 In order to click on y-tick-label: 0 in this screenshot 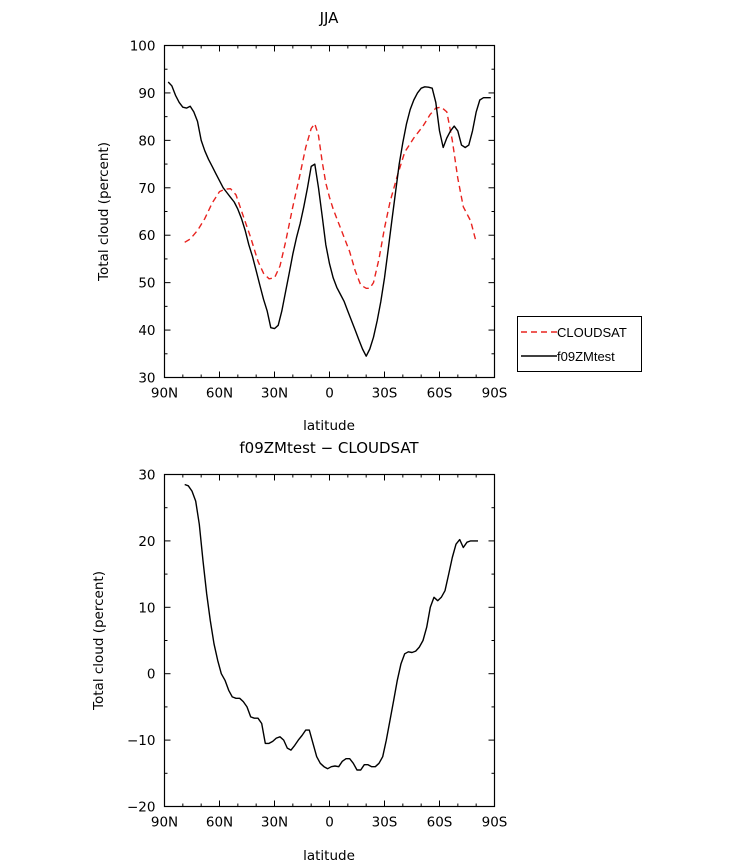, I will do `click(151, 675)`.